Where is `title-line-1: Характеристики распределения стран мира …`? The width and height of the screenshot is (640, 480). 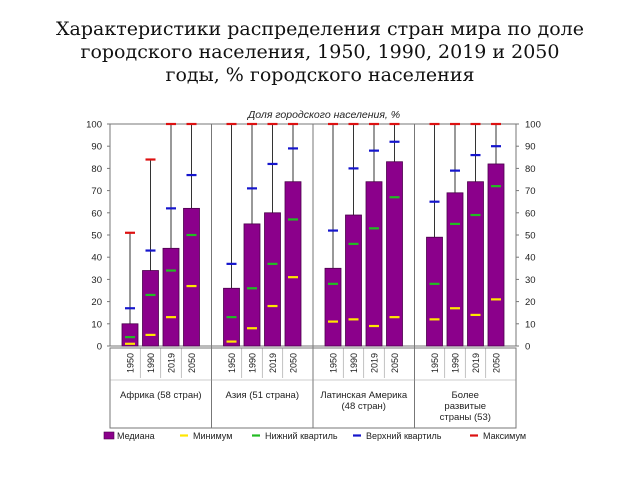
title-line-1: Характеристики распределения стран мира … is located at coordinates (320, 29).